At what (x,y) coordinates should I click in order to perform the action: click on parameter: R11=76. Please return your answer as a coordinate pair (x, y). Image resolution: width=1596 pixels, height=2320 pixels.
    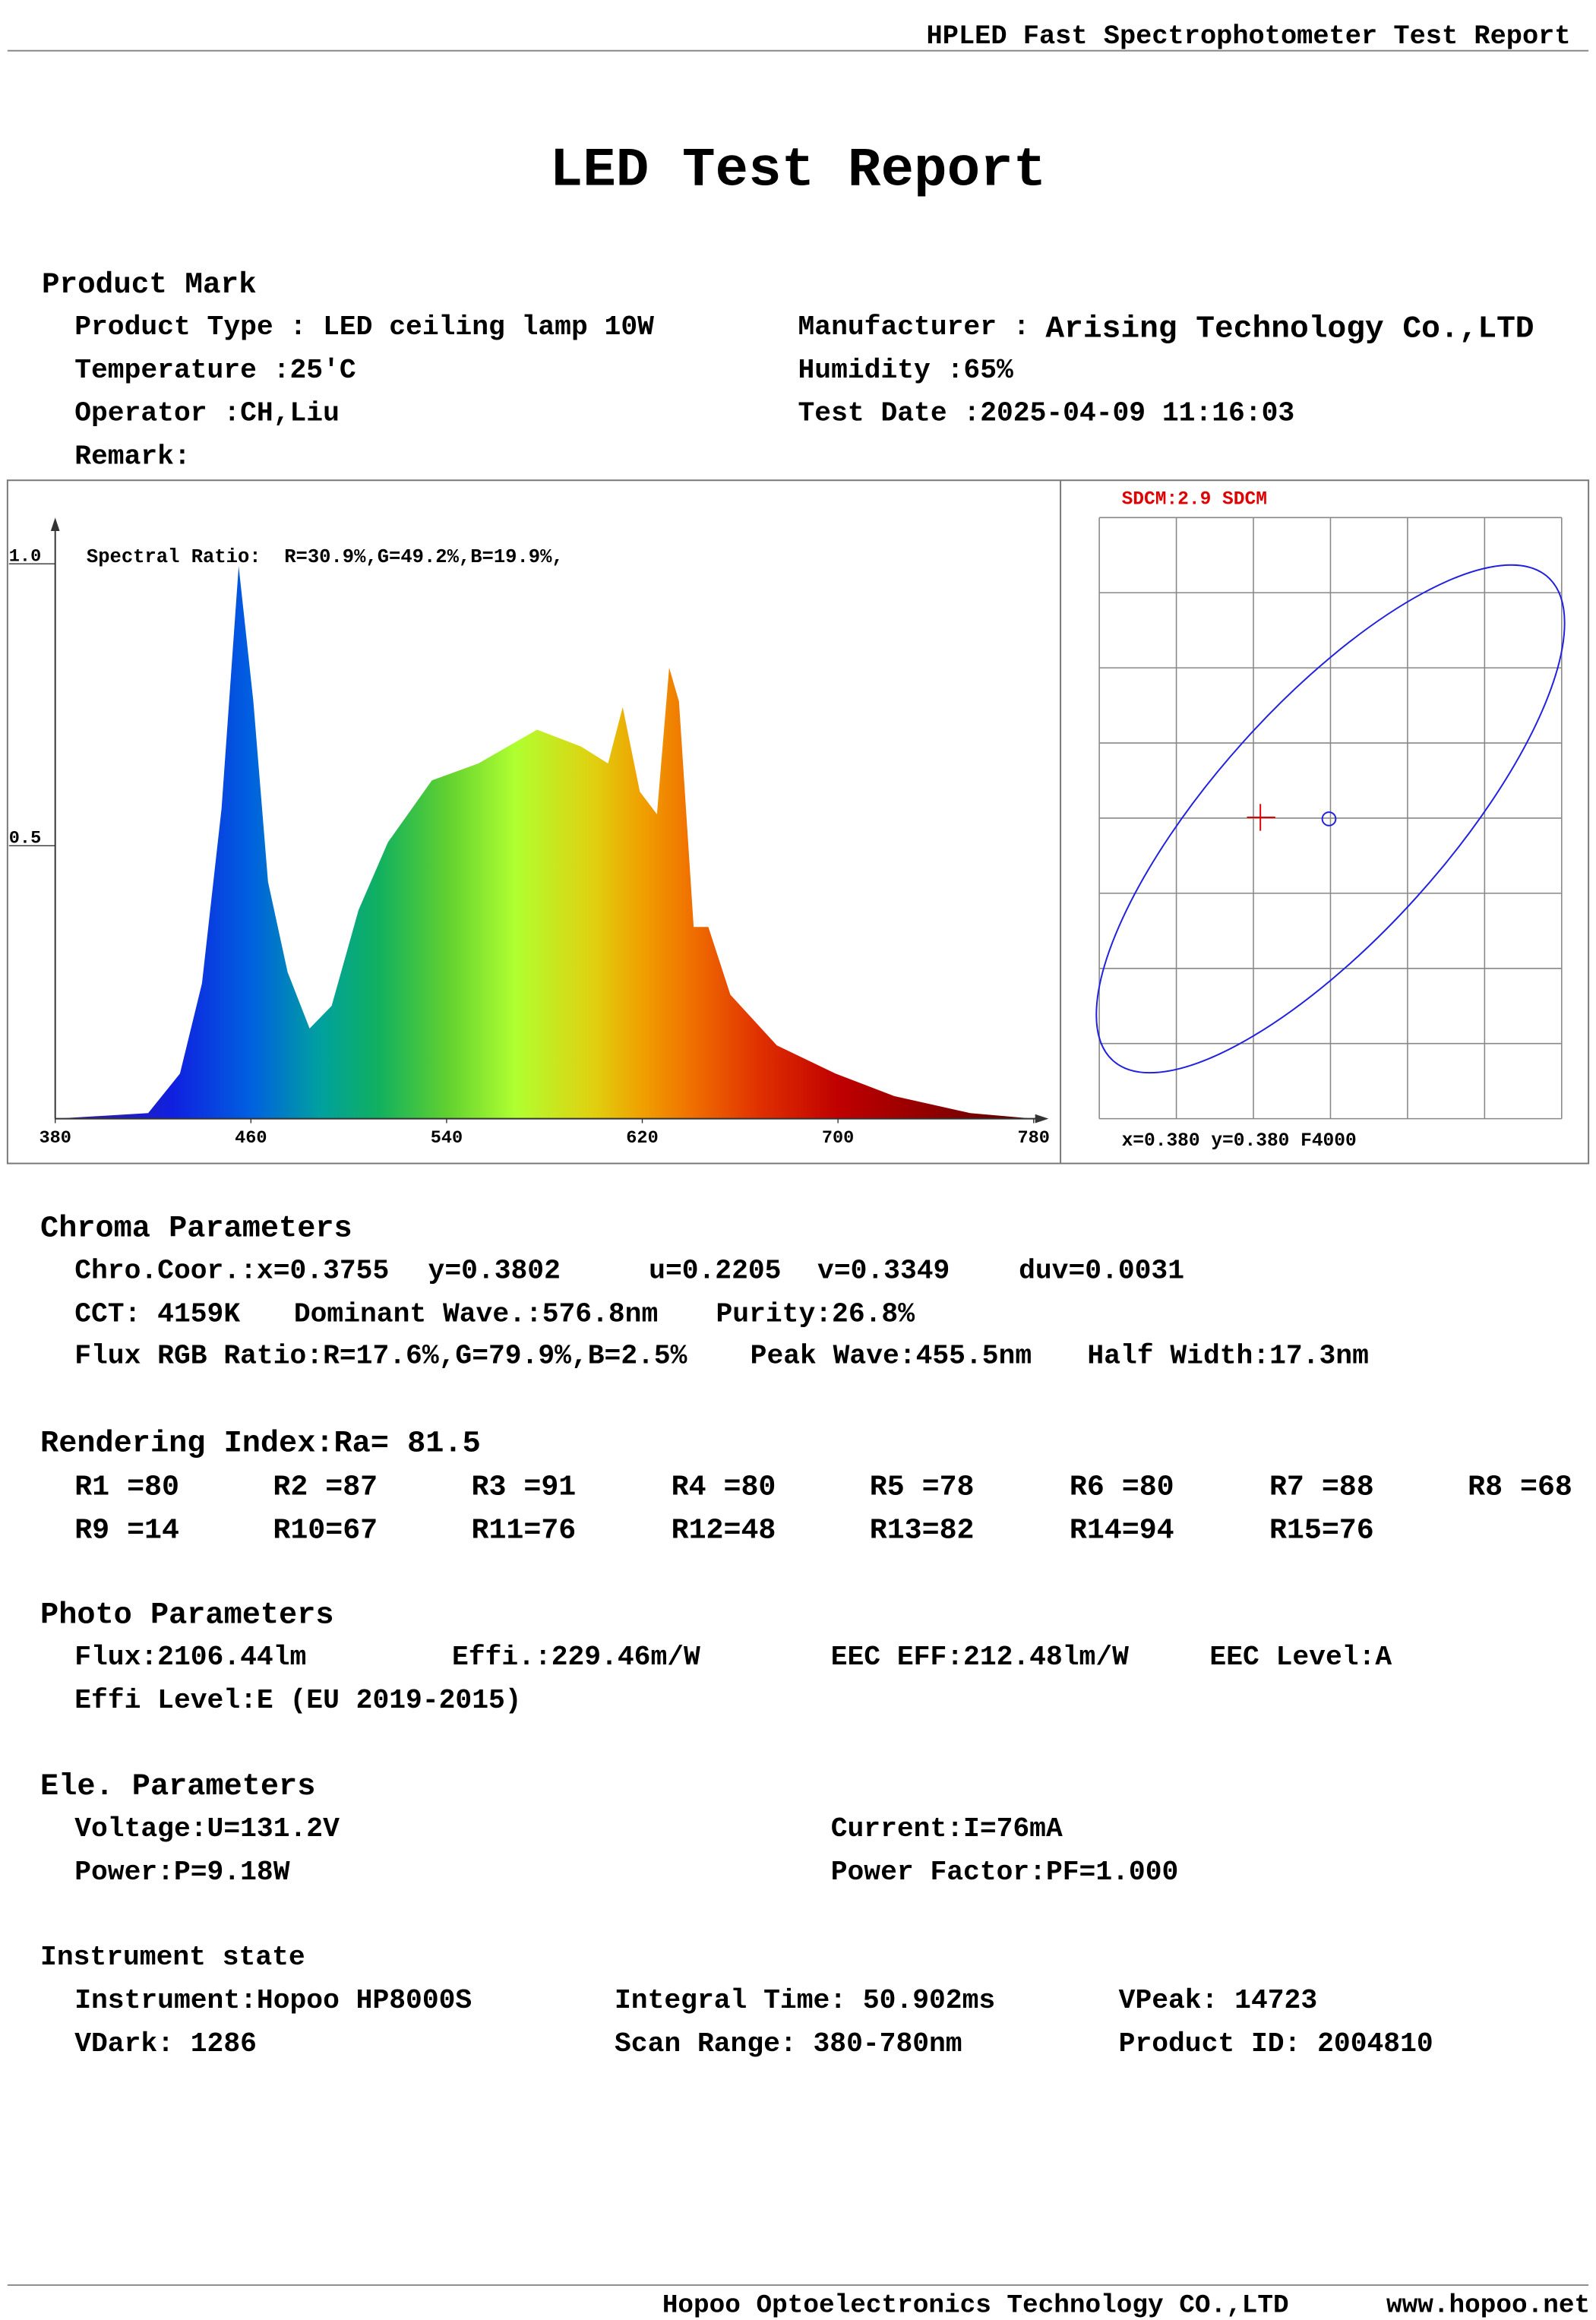
    Looking at the image, I should click on (523, 1530).